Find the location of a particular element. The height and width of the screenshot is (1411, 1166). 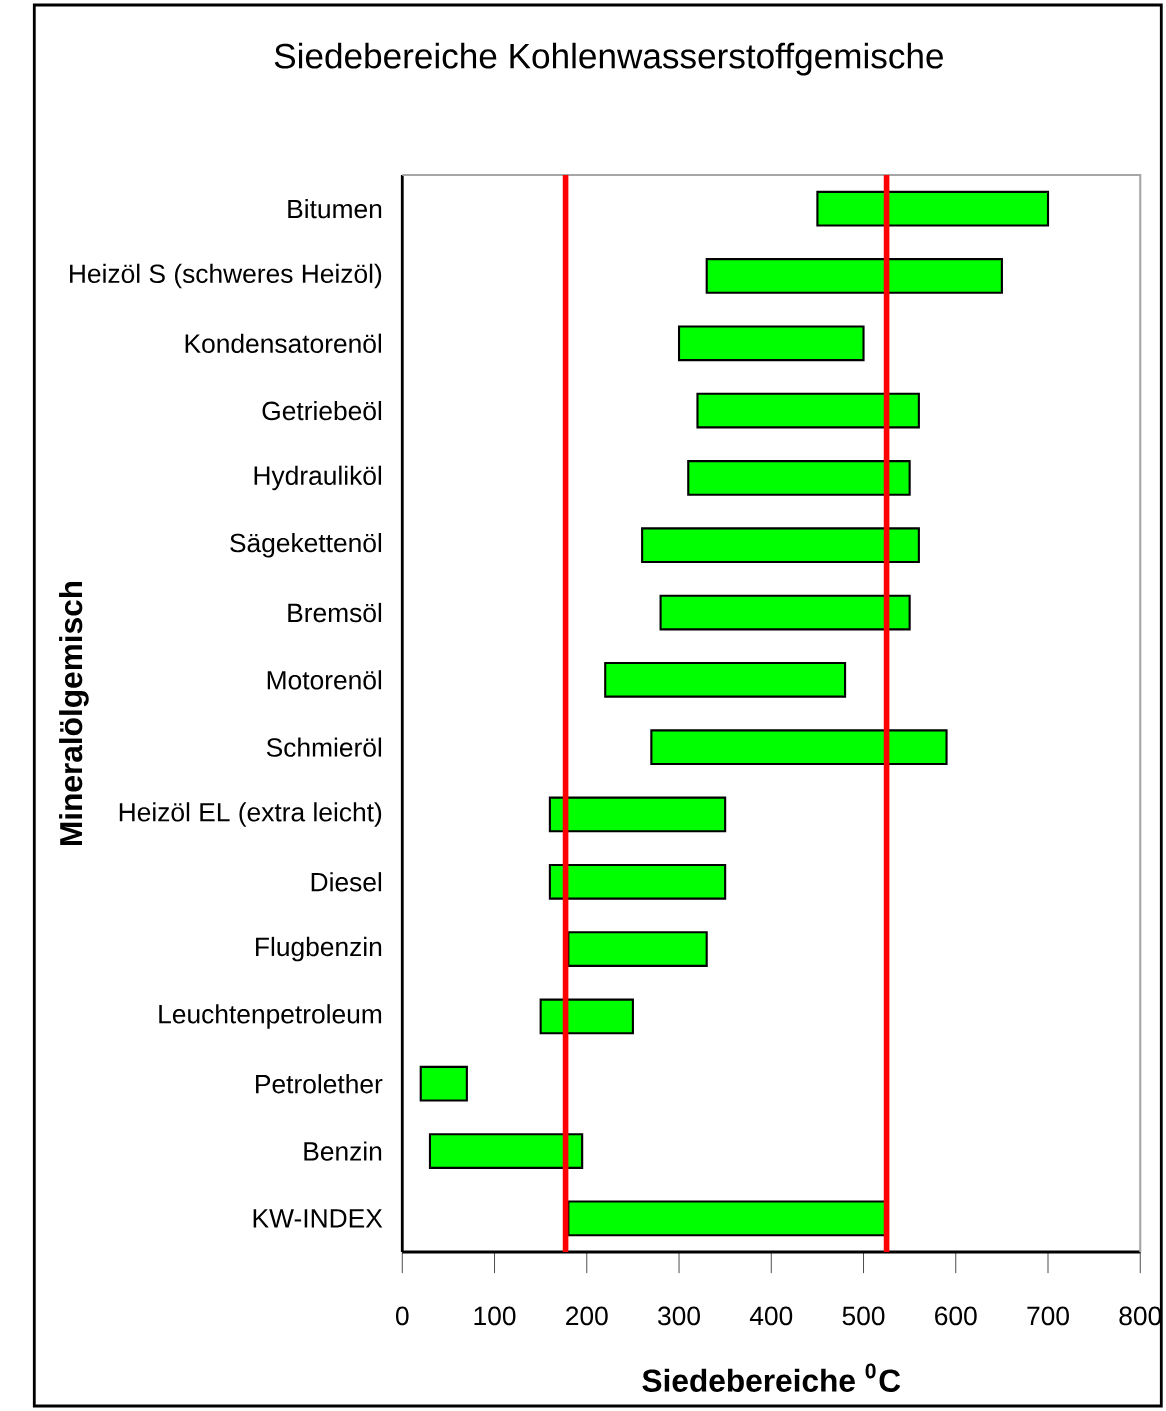

y-tick-label: Kondensatorenöl is located at coordinates (283, 343).